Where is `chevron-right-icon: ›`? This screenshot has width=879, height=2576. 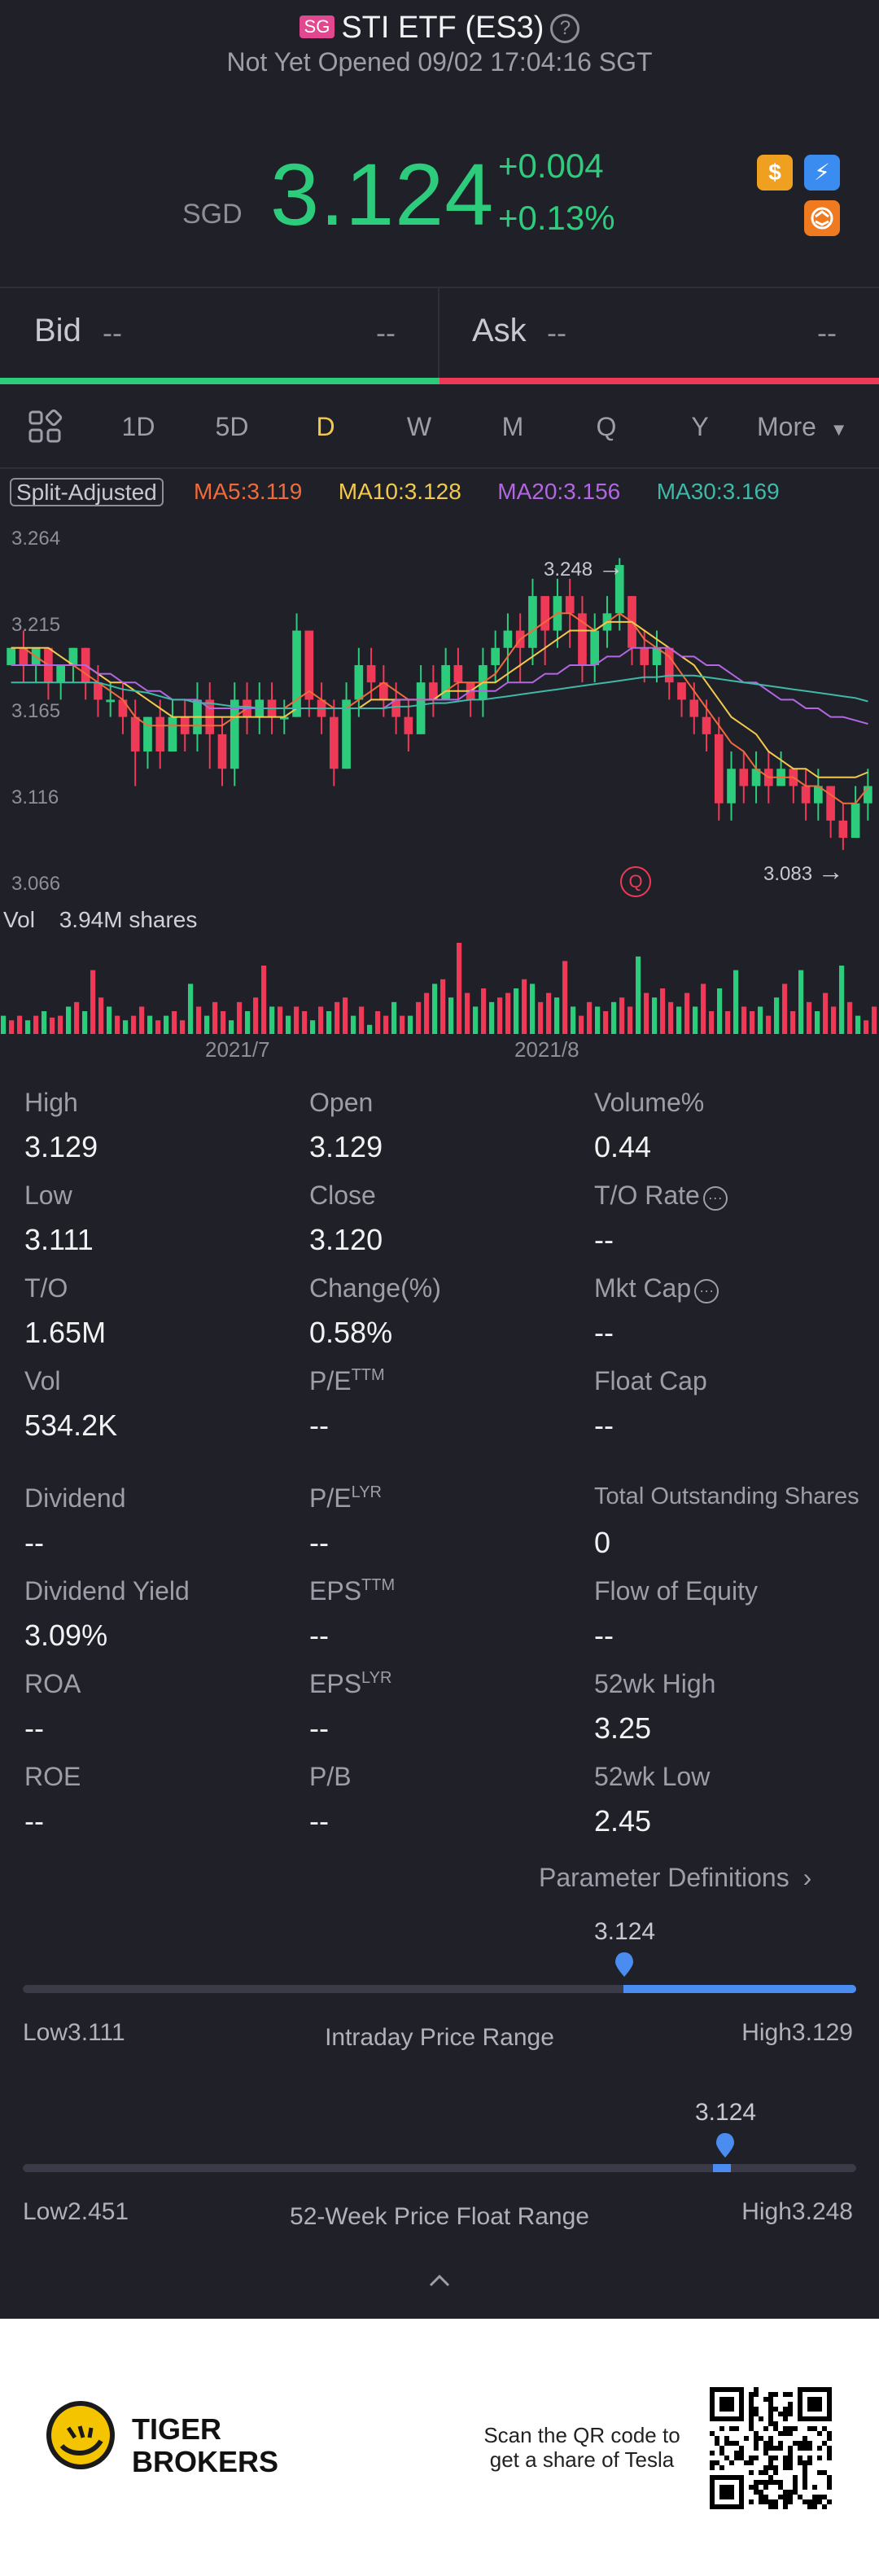
chevron-right-icon: › is located at coordinates (807, 1877).